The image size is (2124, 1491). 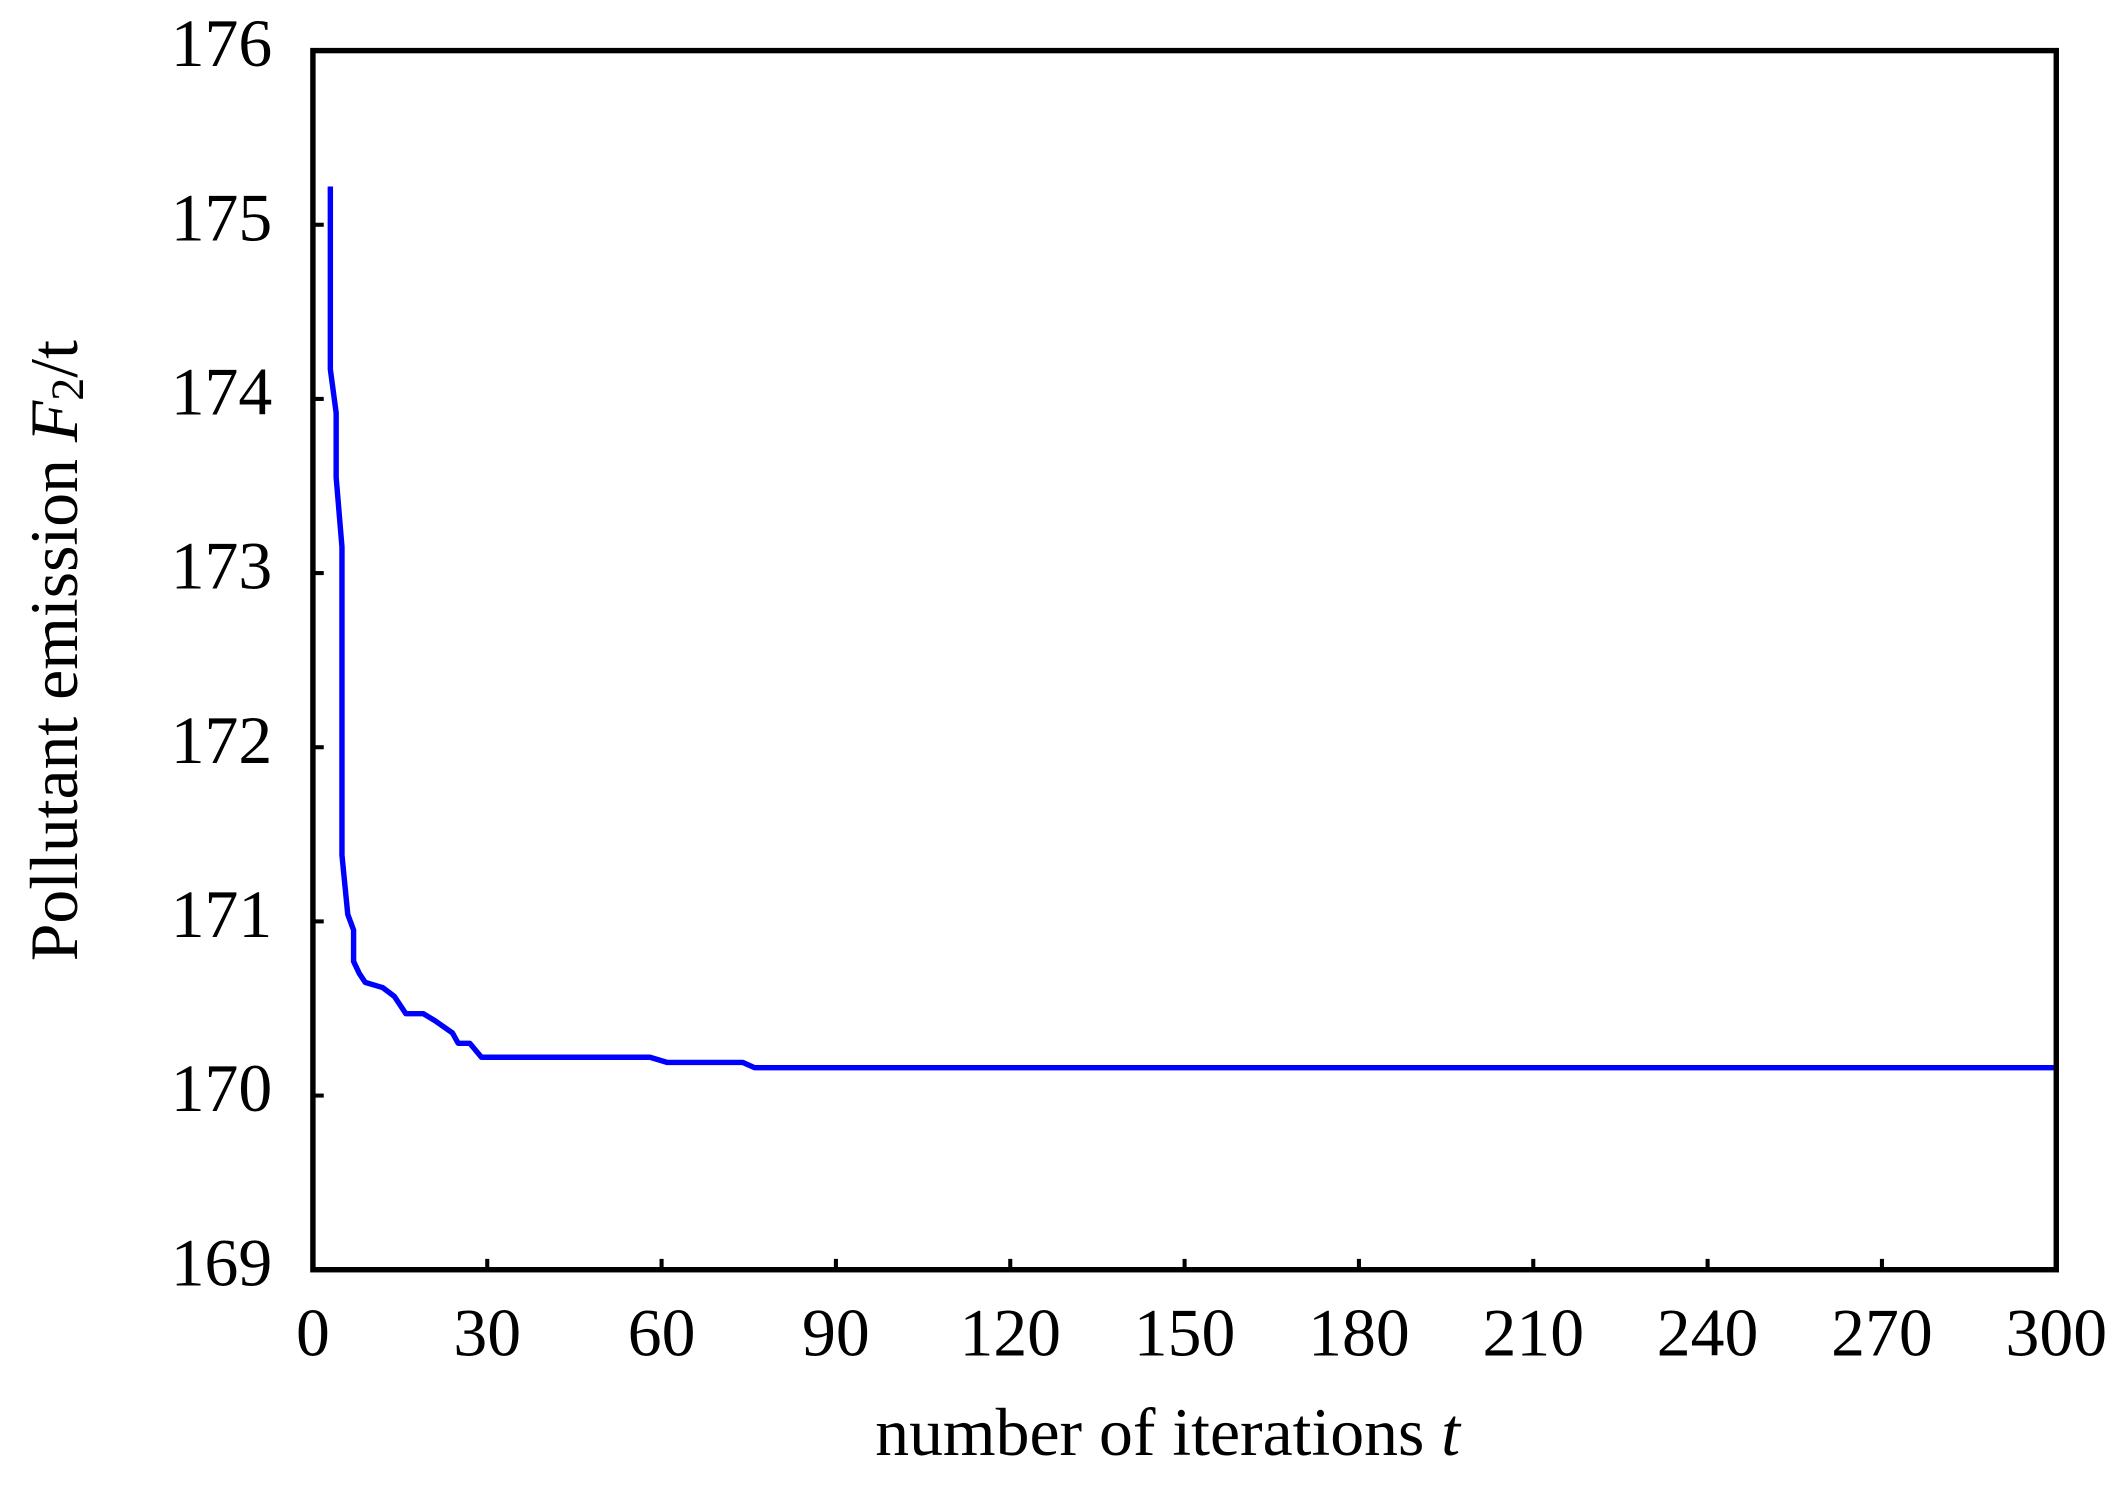 What do you see at coordinates (1708, 1333) in the screenshot?
I see `x-tick-label: 240` at bounding box center [1708, 1333].